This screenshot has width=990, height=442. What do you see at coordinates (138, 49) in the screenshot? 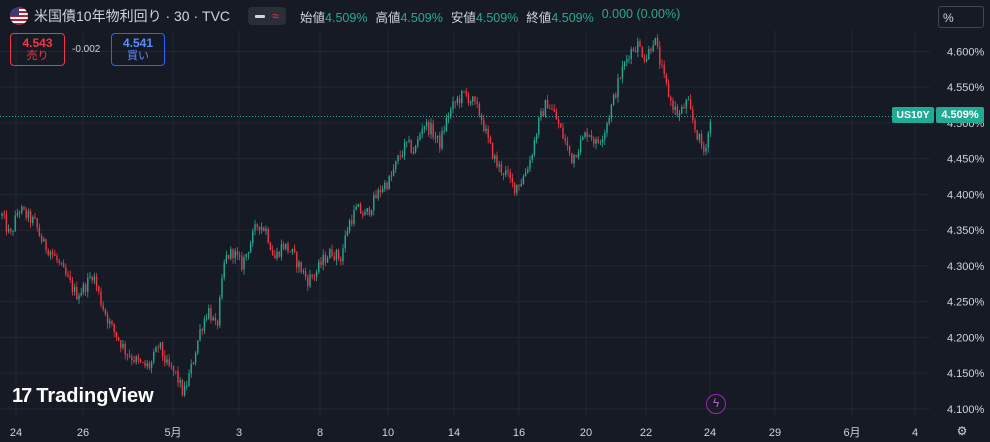
I see `buy-button: 4.541 買い` at bounding box center [138, 49].